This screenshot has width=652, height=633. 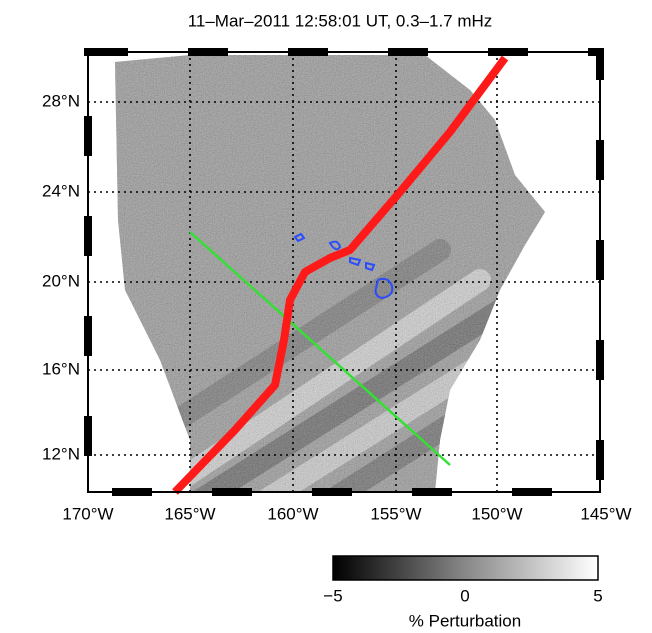 I want to click on colorbar, so click(x=465, y=568).